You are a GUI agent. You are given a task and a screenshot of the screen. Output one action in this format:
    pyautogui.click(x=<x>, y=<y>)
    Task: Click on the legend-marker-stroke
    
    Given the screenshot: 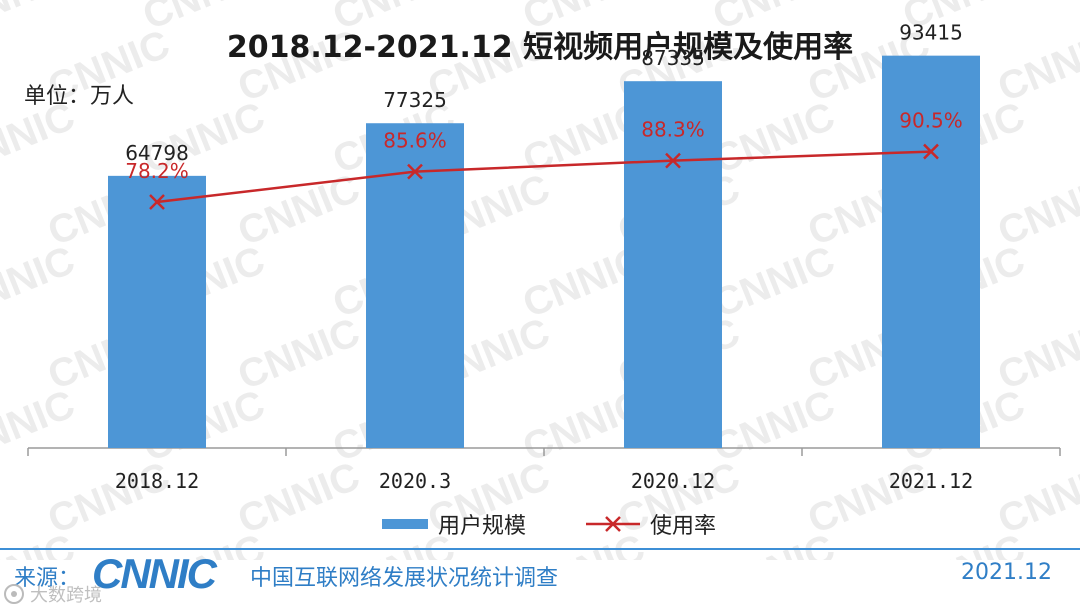 What is the action you would take?
    pyautogui.click(x=613, y=524)
    